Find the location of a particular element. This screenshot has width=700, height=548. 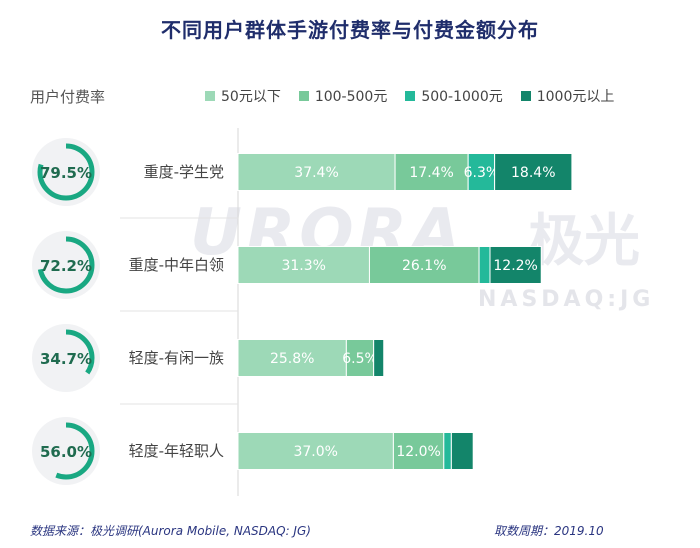

bar-segment-label: 12.2% is located at coordinates (515, 266).